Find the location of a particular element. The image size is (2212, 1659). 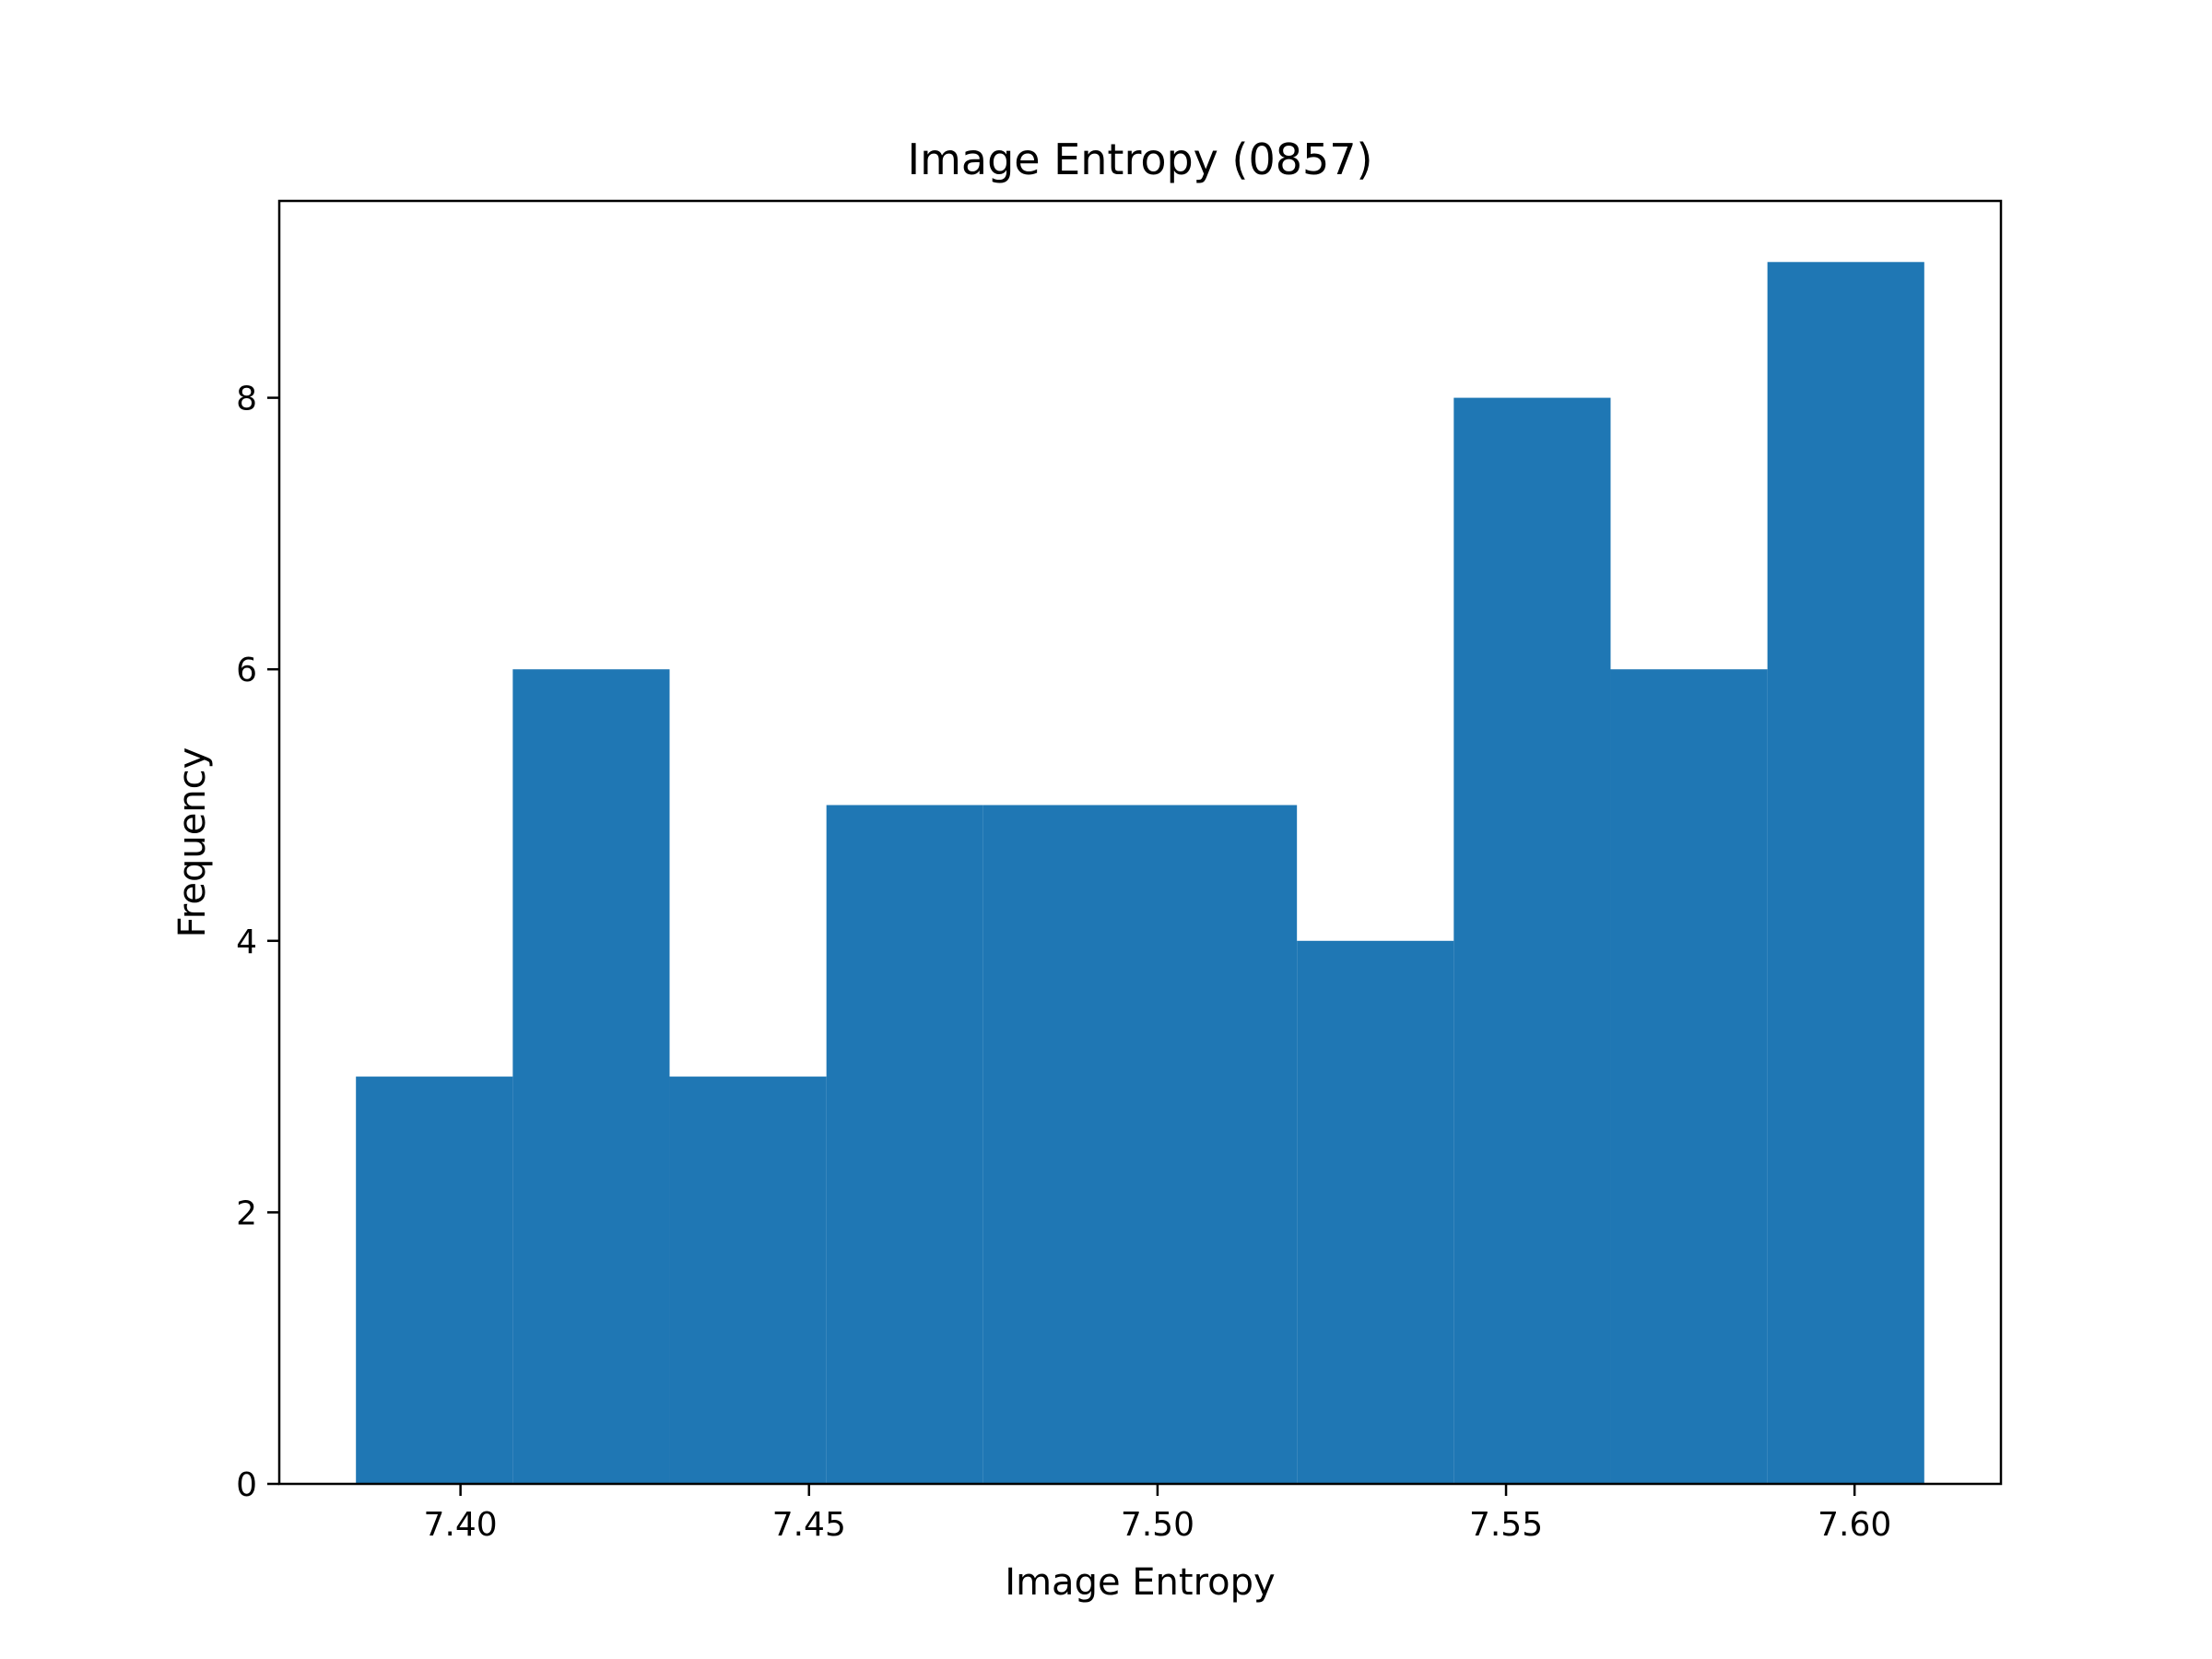

y-axis-ticks: 0 2 4 6 8 is located at coordinates (257, 942).